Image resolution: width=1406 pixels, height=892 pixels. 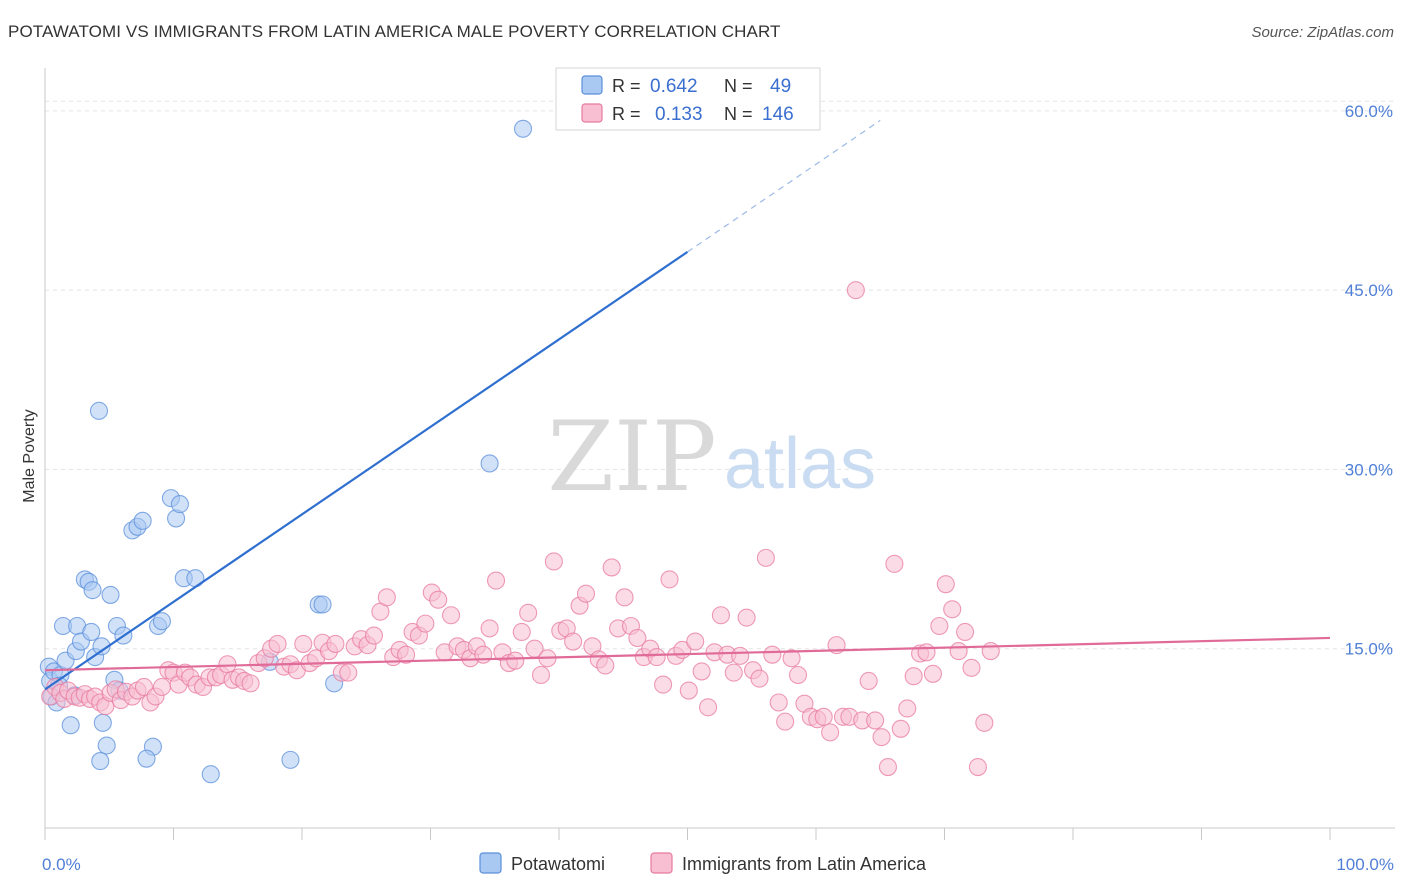 What do you see at coordinates (688, 99) in the screenshot?
I see `correlation-legend: R = 0.642 N = 49 R = 0.133 N = 146` at bounding box center [688, 99].